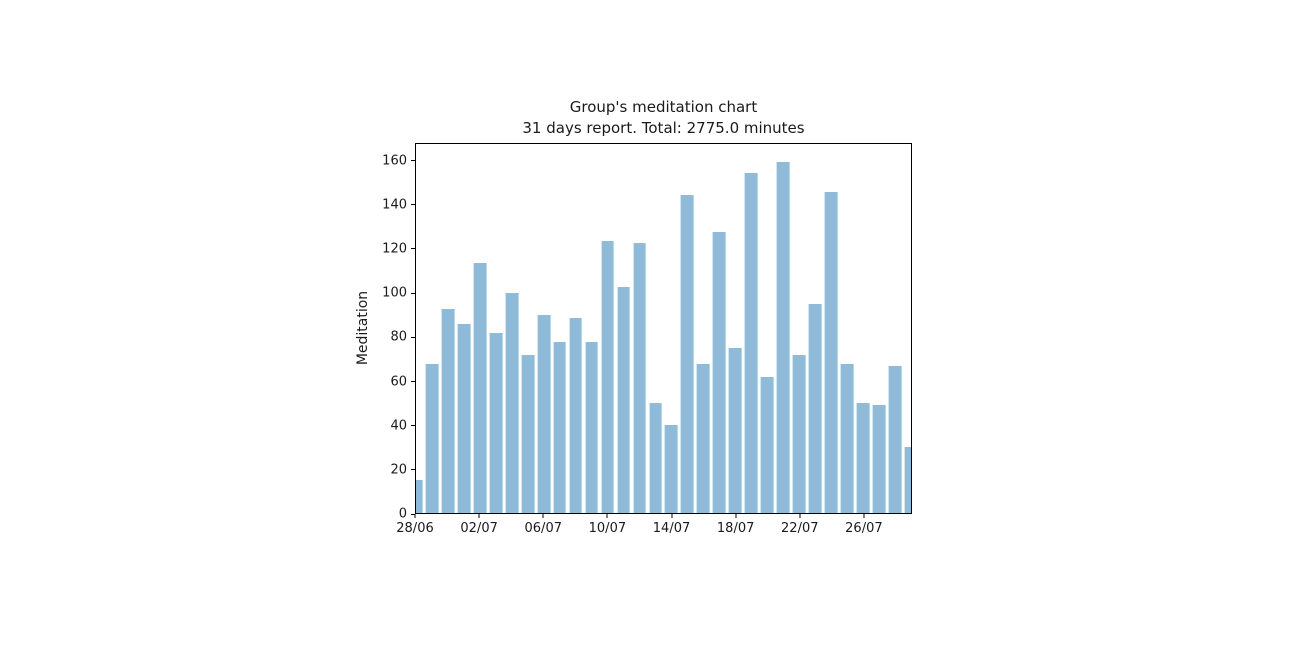 The image size is (1310, 652). Describe the element at coordinates (415, 528) in the screenshot. I see `x-tick-label: 28/06` at that location.